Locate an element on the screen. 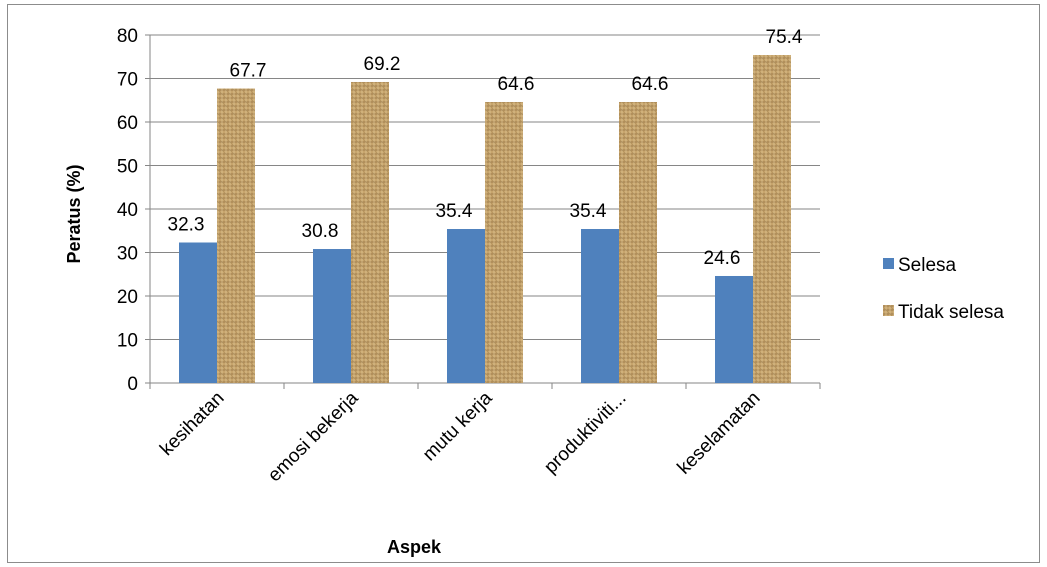 The height and width of the screenshot is (567, 1047). data-label-tidak-selesa: 67.7 is located at coordinates (248, 71).